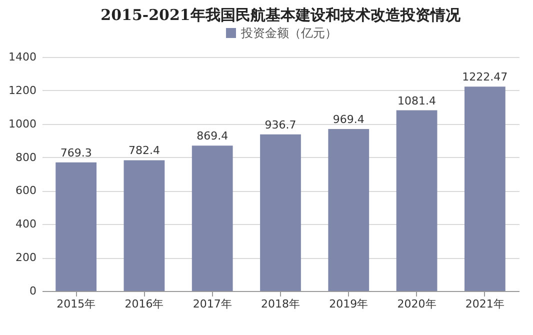 This screenshot has width=533, height=335. I want to click on data-label: 1222.47, so click(485, 77).